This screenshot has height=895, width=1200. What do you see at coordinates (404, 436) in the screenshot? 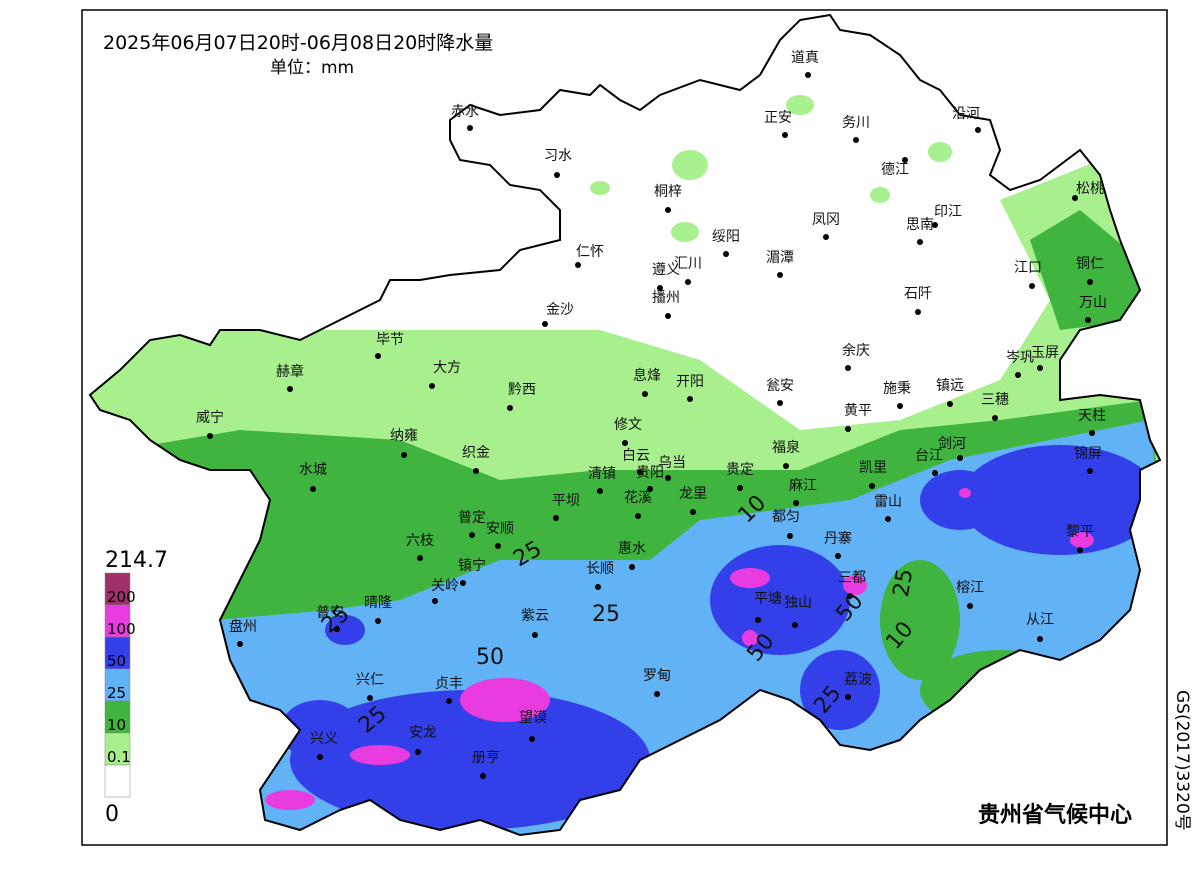
I see `city-label: 纳雍` at bounding box center [404, 436].